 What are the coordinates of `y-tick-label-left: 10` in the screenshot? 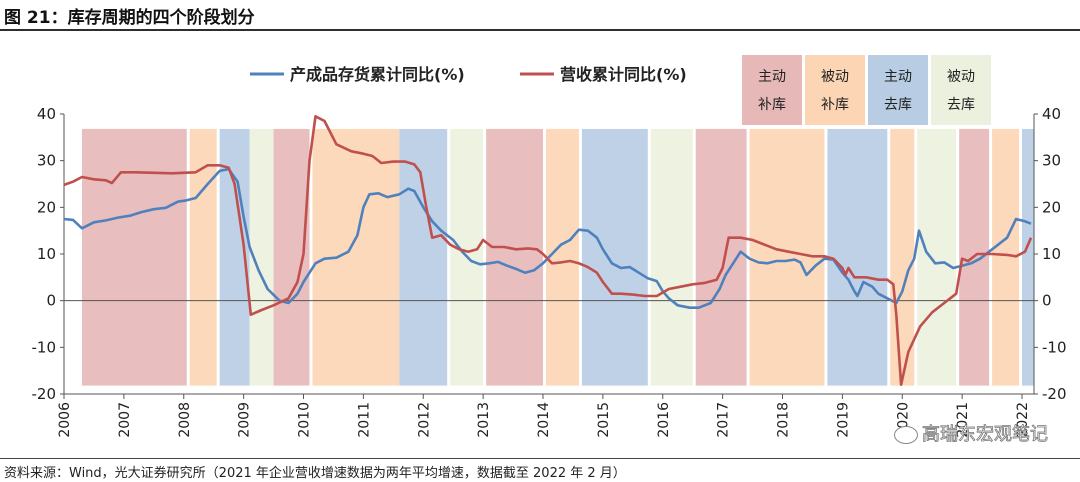 It's located at (46, 254).